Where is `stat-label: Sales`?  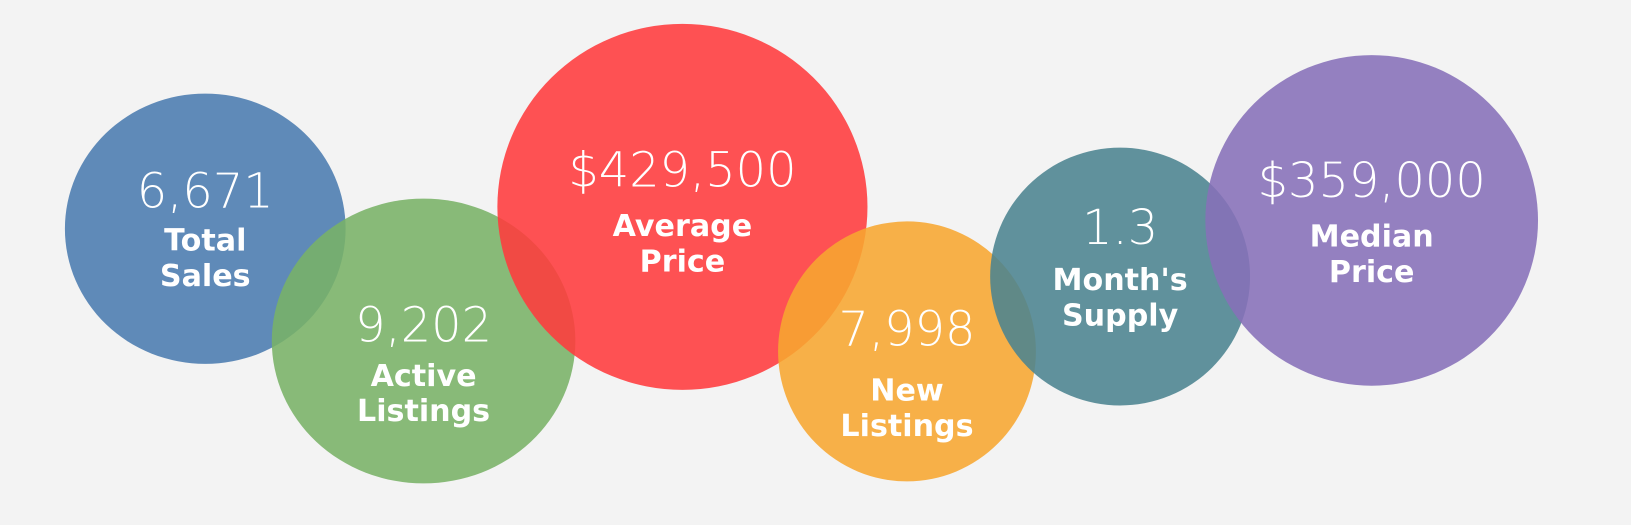 stat-label: Sales is located at coordinates (205, 276).